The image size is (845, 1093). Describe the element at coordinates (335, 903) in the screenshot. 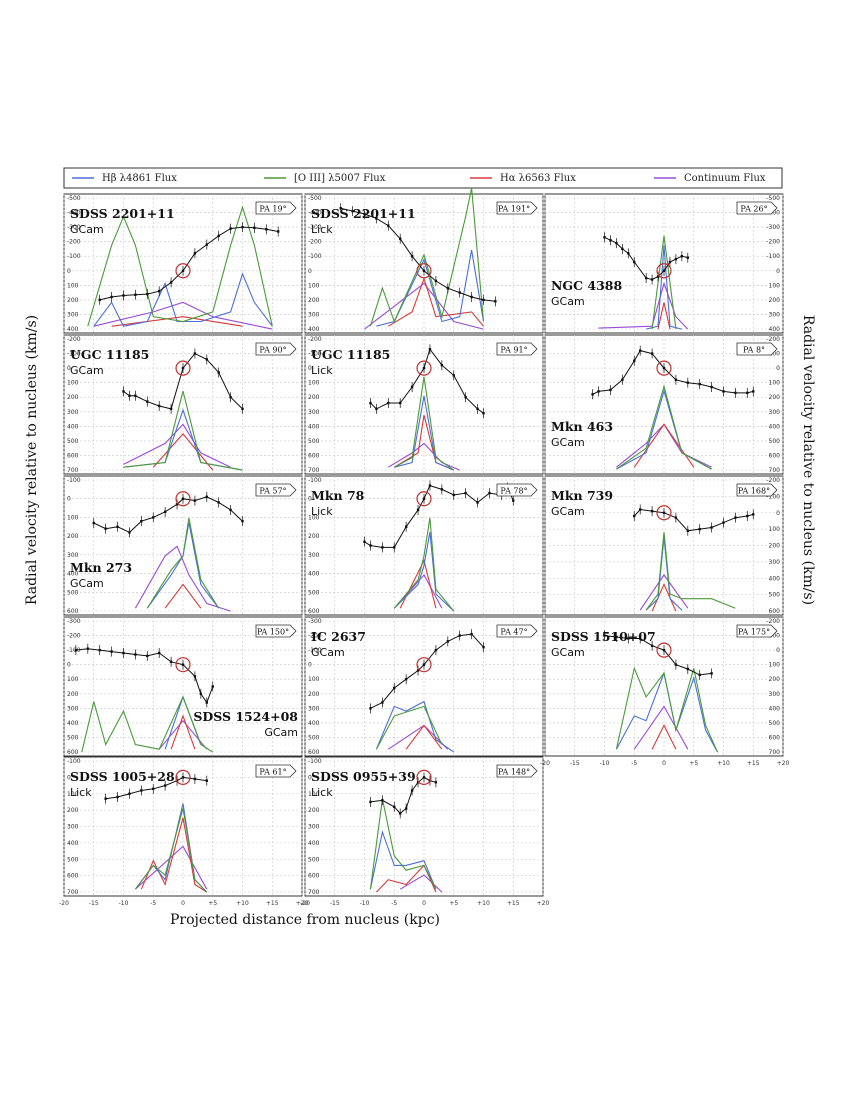

I see `x-tick-label: -15` at that location.